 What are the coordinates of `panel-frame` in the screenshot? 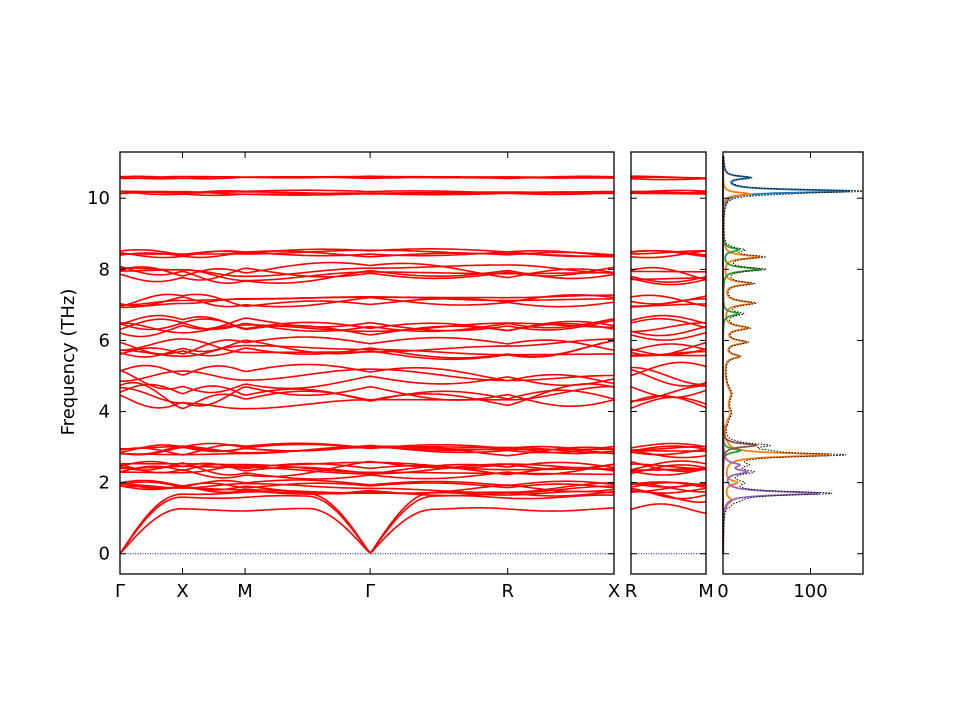 It's located at (668, 363).